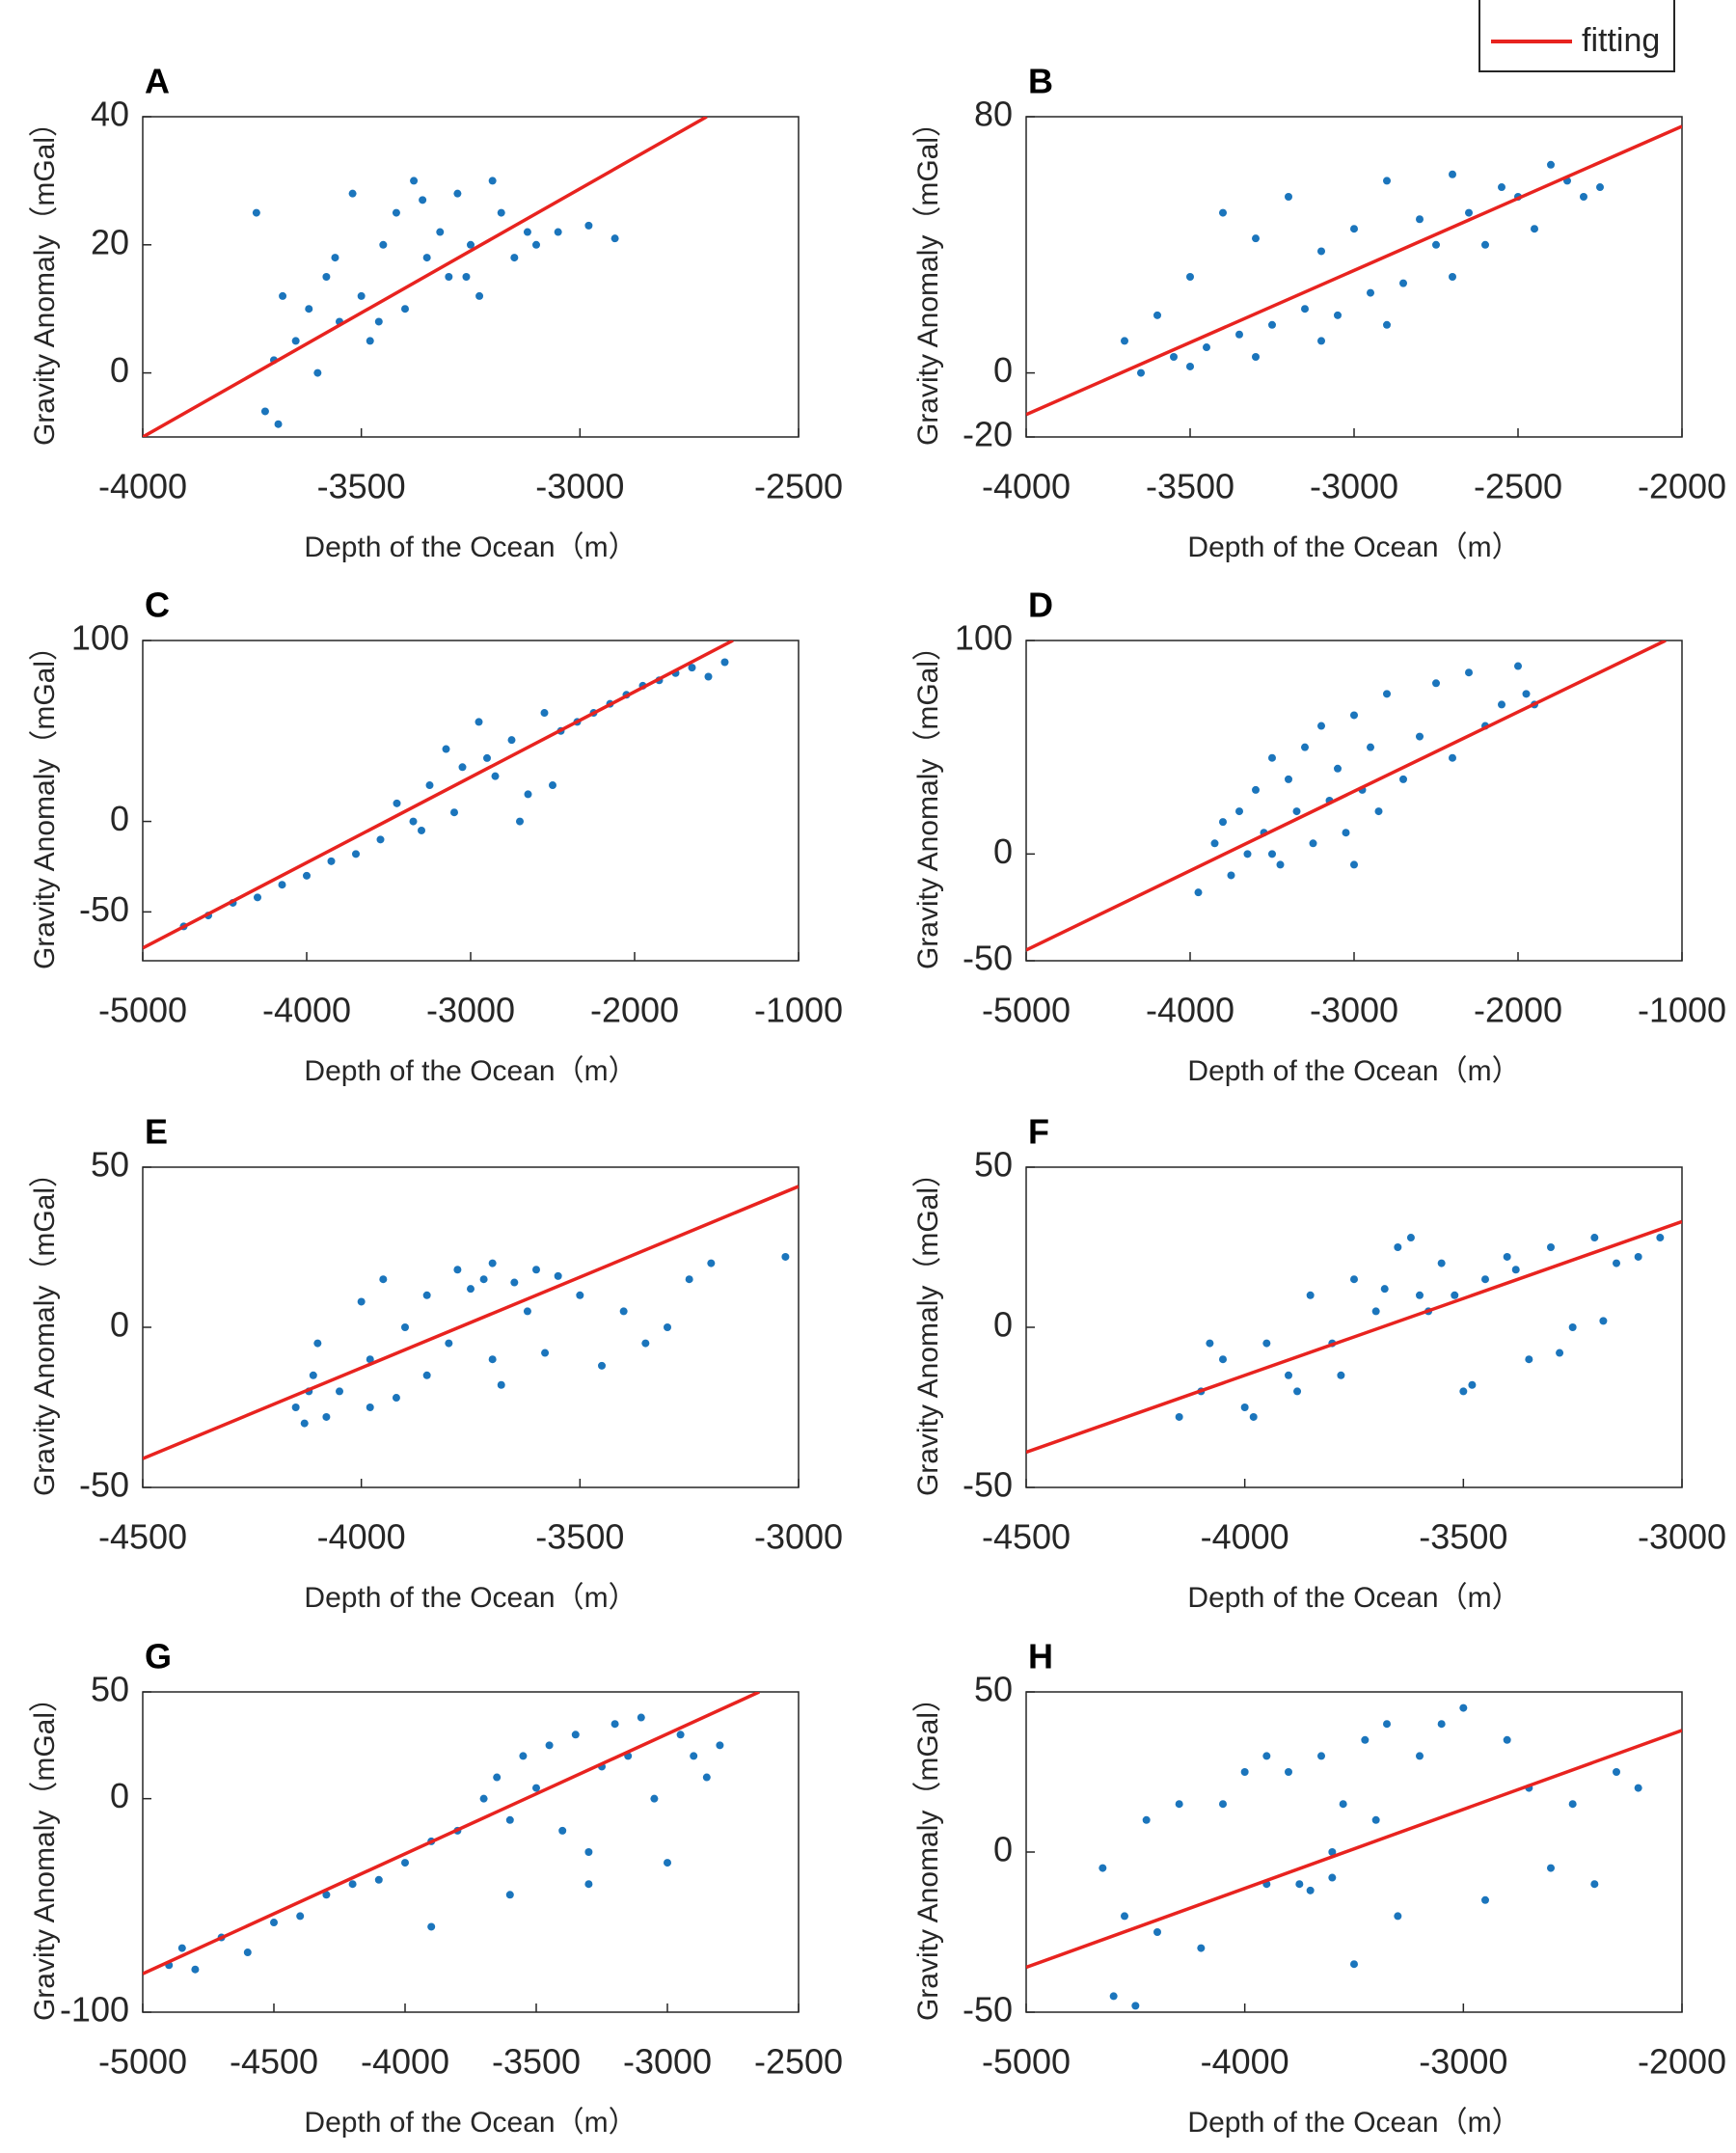  I want to click on y-tick-label: 50, so click(993, 1165).